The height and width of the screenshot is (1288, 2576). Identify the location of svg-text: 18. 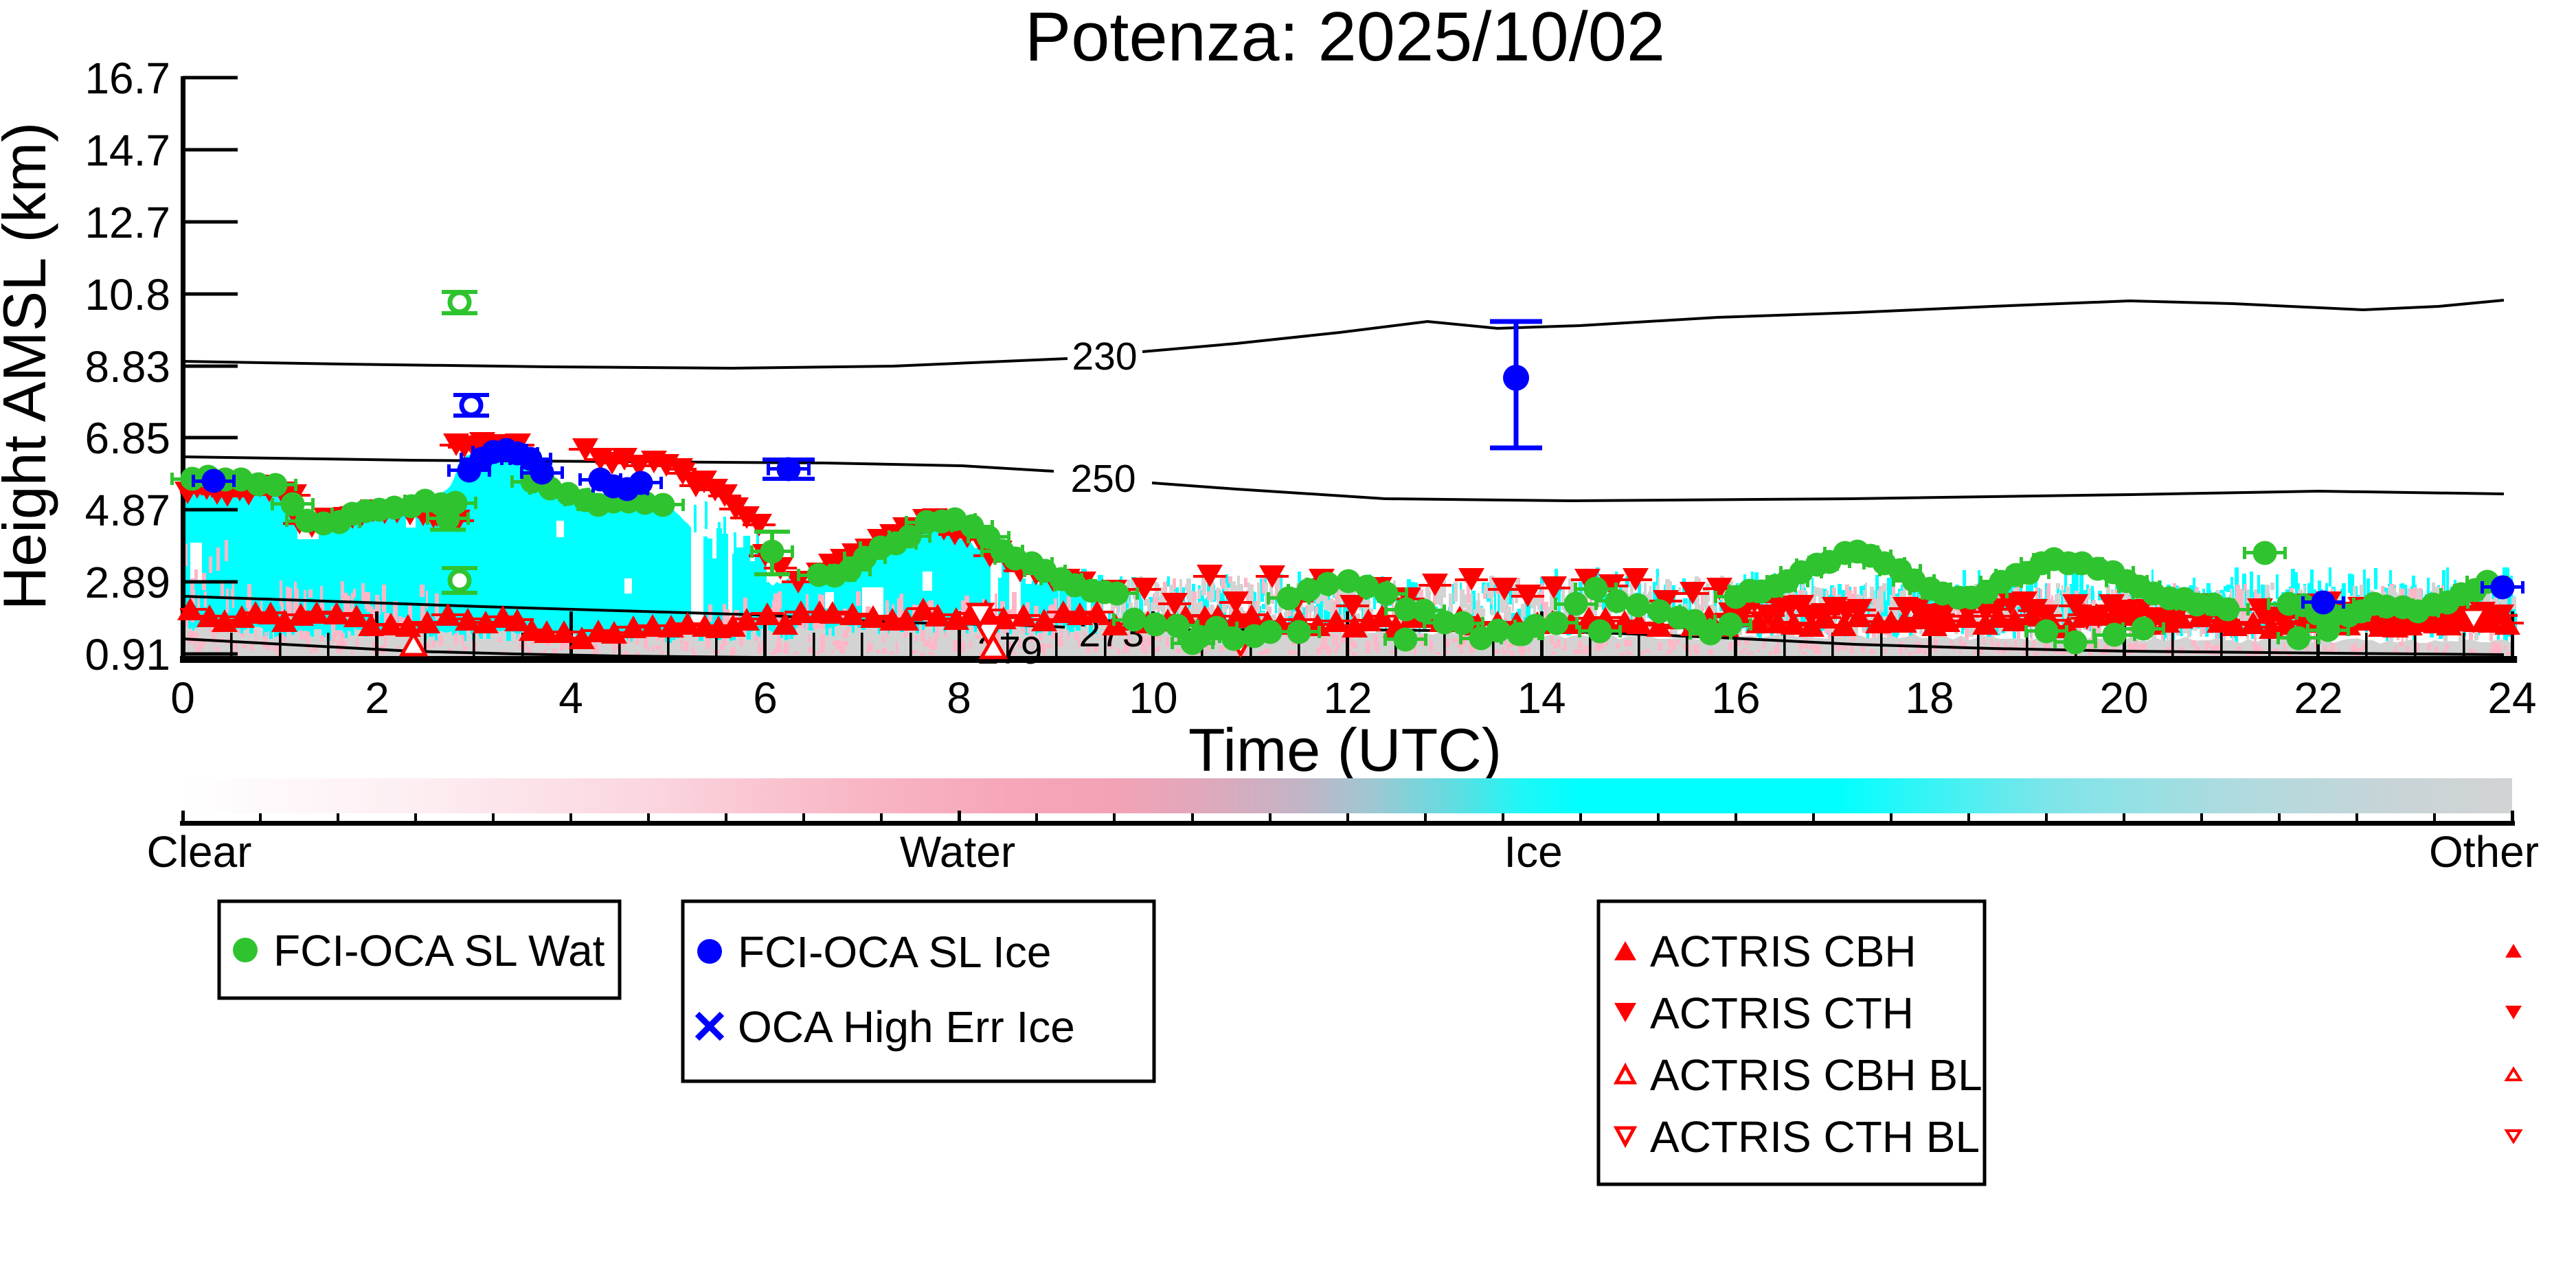
(1929, 698).